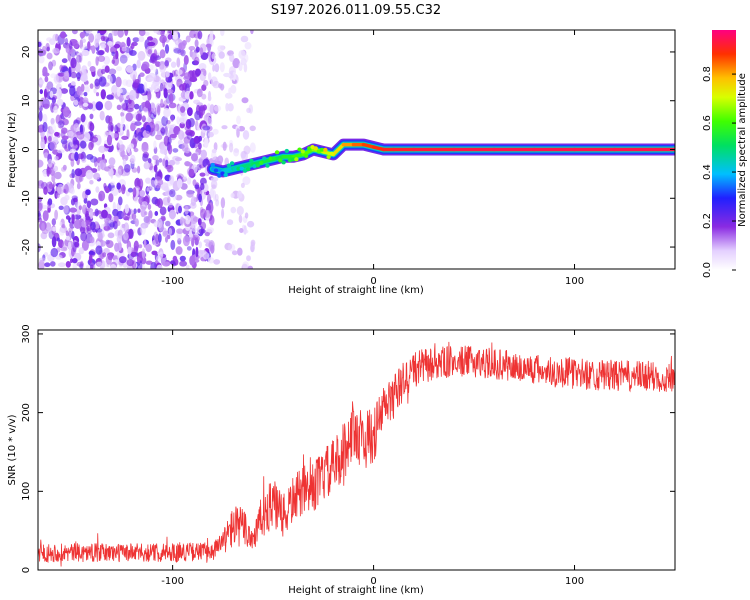 This screenshot has width=750, height=600. What do you see at coordinates (12, 150) in the screenshot?
I see `spectrogram-y-label: Frequency (Hz)` at bounding box center [12, 150].